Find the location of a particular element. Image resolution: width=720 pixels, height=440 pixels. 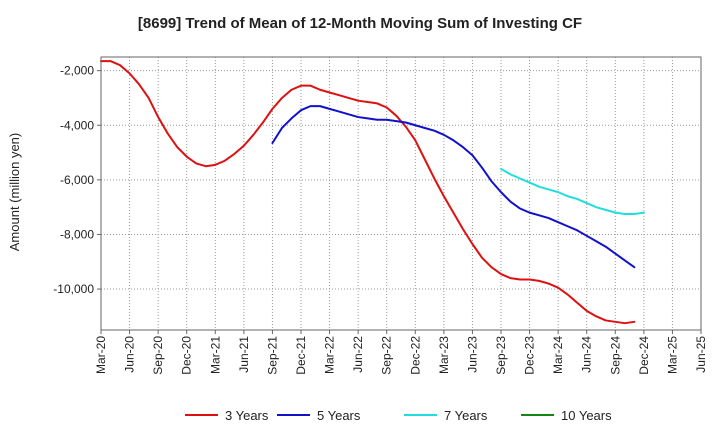

x-tick-label: Mar-24 is located at coordinates (558, 355).